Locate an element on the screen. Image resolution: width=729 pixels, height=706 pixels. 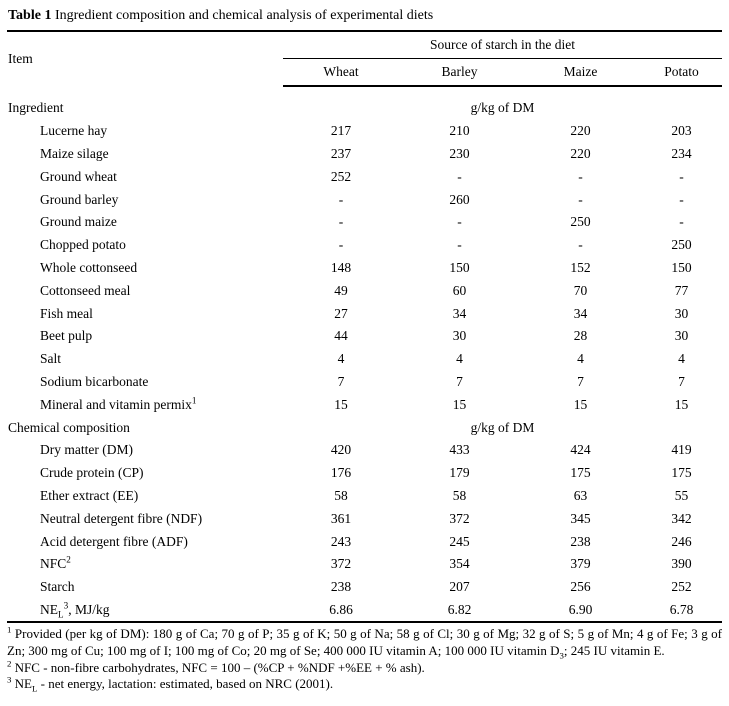
table-row: Acid detergent fibre (ADF) 243 245 238 246 is located at coordinates (364, 541).